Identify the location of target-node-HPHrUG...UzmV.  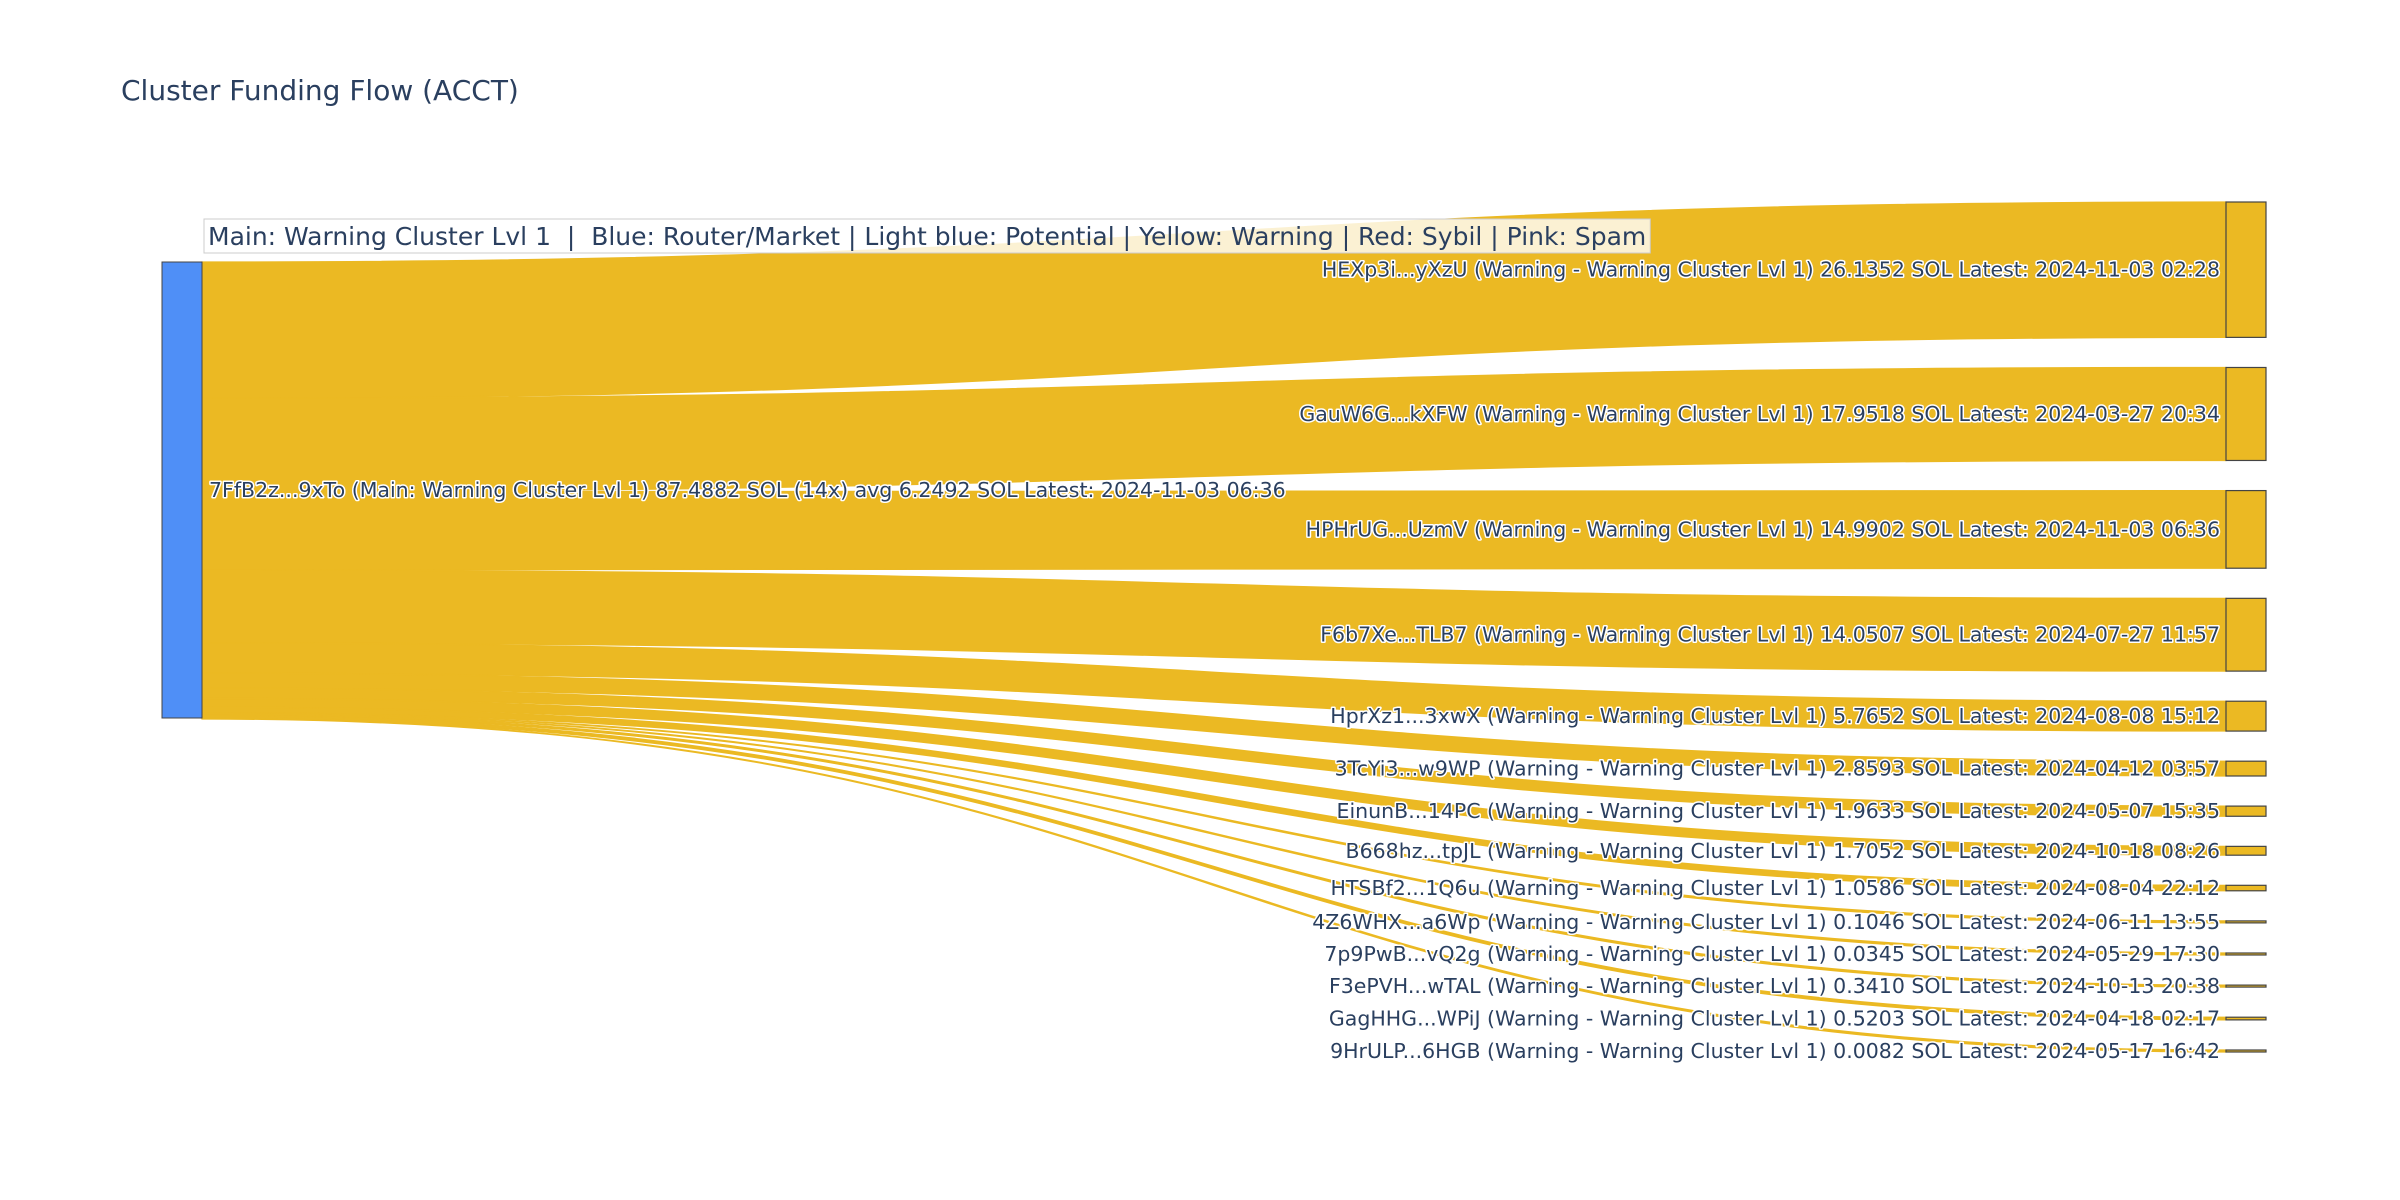
(2246, 529).